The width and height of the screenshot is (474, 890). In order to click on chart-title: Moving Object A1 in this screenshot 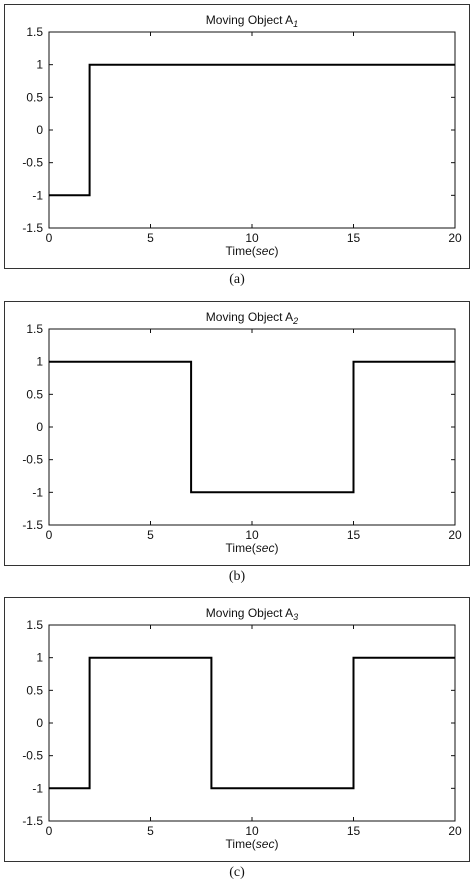, I will do `click(252, 21)`.